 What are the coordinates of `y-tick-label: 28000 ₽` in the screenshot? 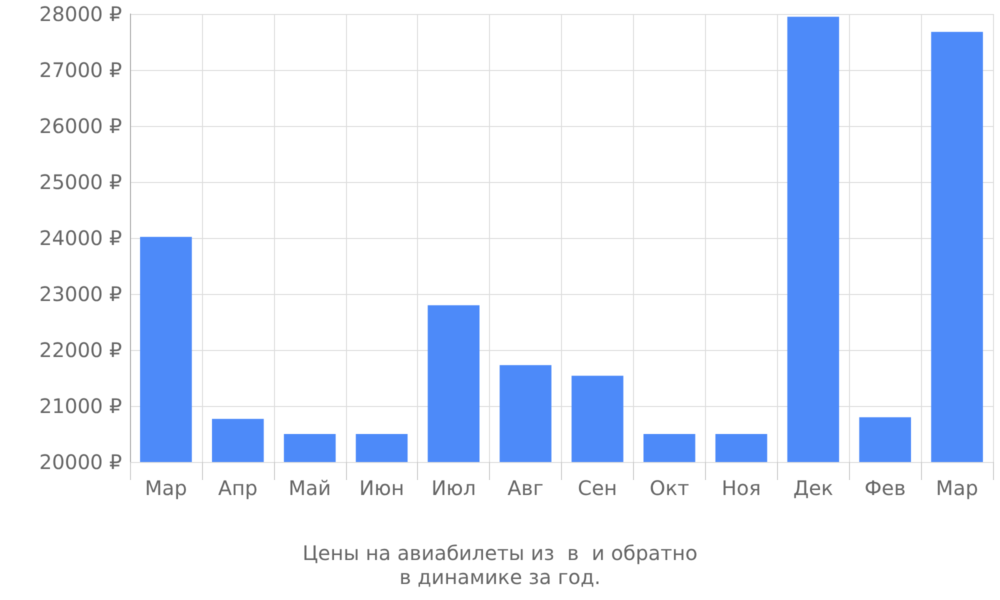 It's located at (80, 14).